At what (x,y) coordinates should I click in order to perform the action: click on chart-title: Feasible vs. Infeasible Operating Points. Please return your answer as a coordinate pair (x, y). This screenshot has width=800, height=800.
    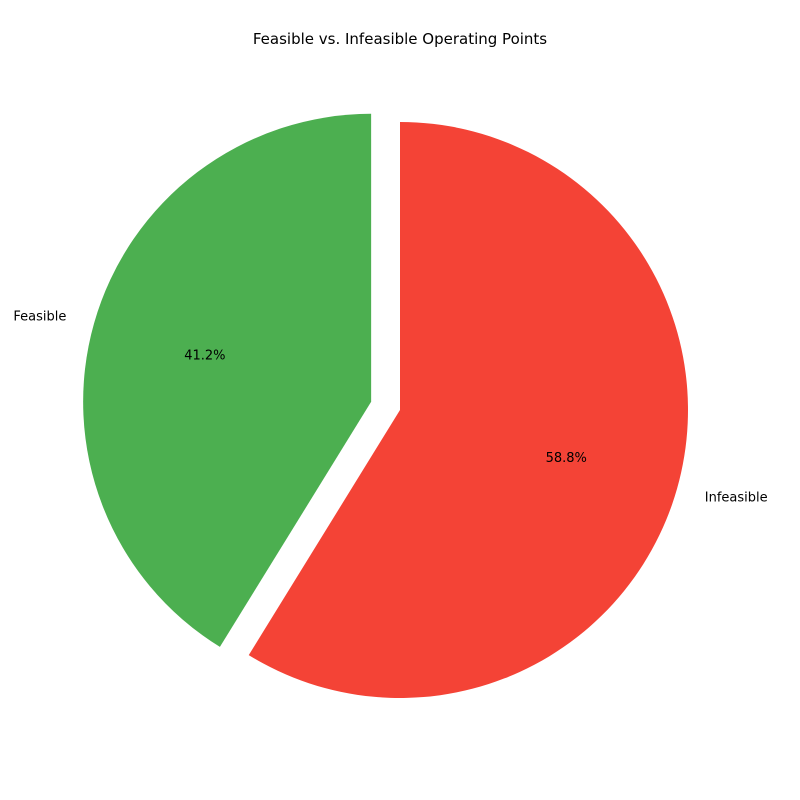
    Looking at the image, I should click on (400, 39).